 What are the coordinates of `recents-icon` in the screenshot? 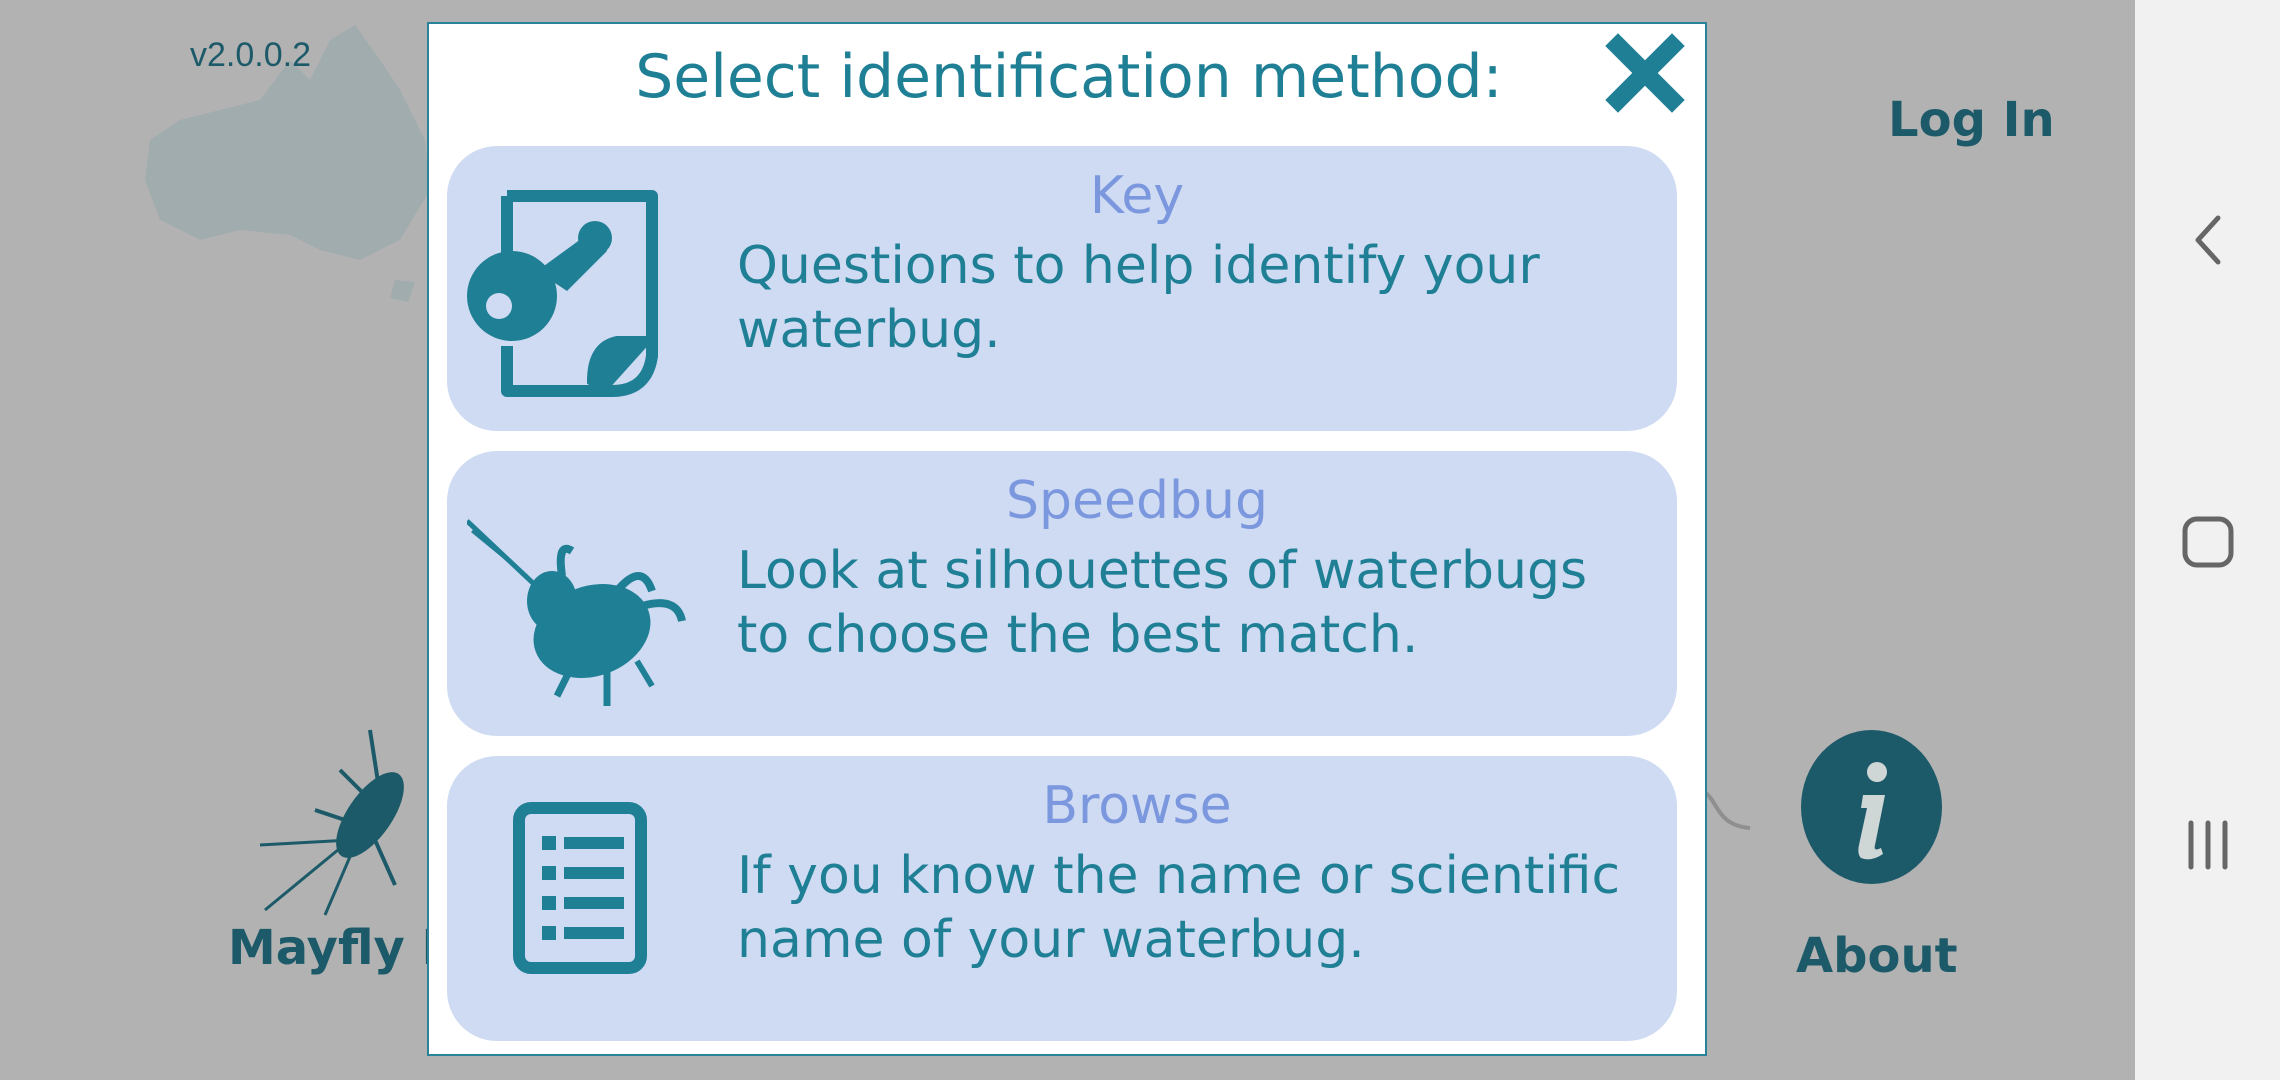 It's located at (2207, 845).